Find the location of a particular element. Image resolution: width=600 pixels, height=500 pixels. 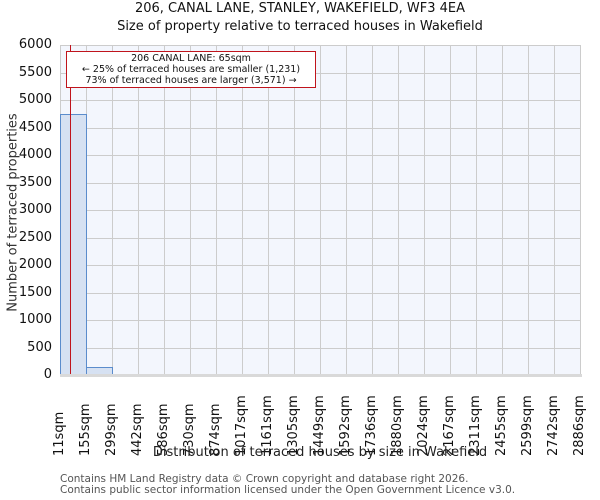

y-tick-label: 500 is located at coordinates (39, 347).